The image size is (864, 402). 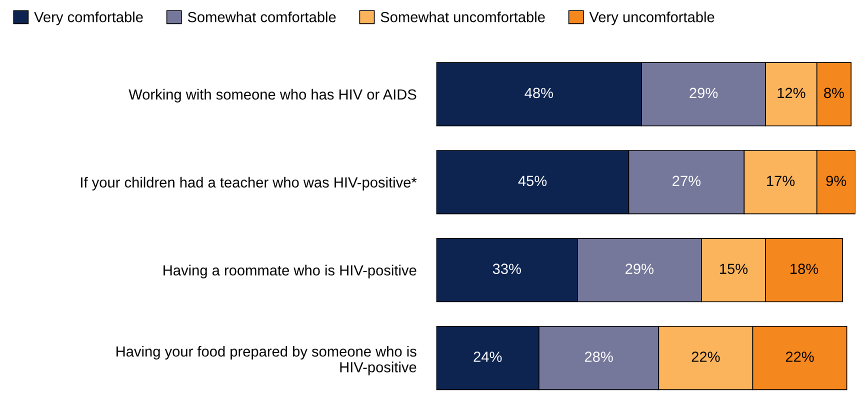 What do you see at coordinates (792, 93) in the screenshot?
I see `data-label: 12%` at bounding box center [792, 93].